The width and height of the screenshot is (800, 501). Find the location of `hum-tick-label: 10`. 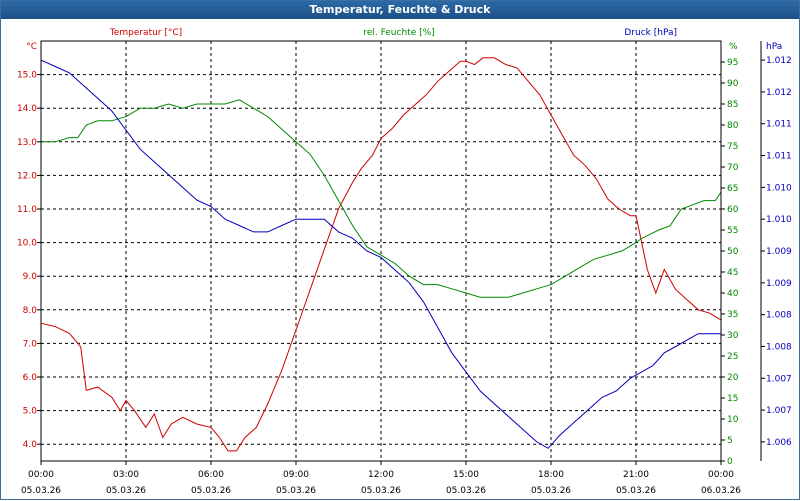

hum-tick-label: 10 is located at coordinates (733, 420).